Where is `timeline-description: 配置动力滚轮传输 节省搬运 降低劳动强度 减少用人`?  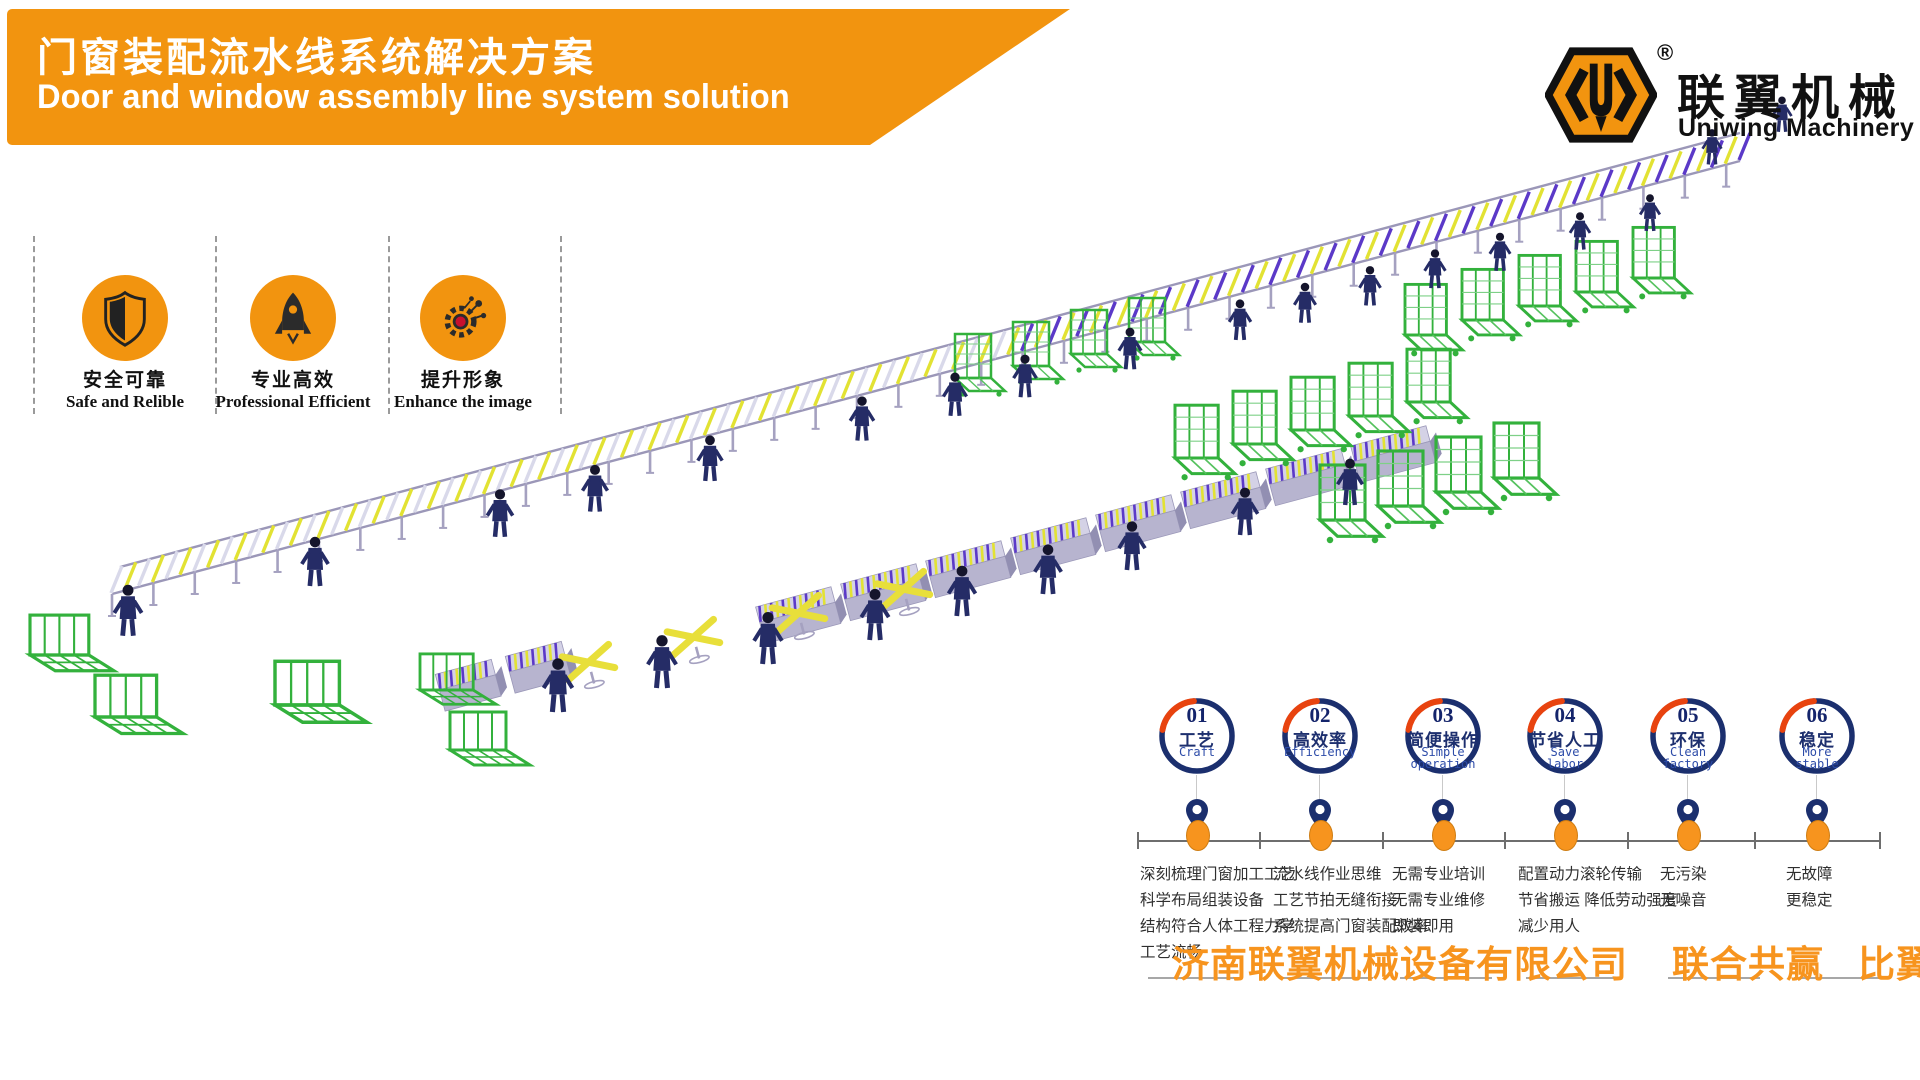 timeline-description: 配置动力滚轮传输 节省搬运 降低劳动强度 减少用人 is located at coordinates (1597, 901).